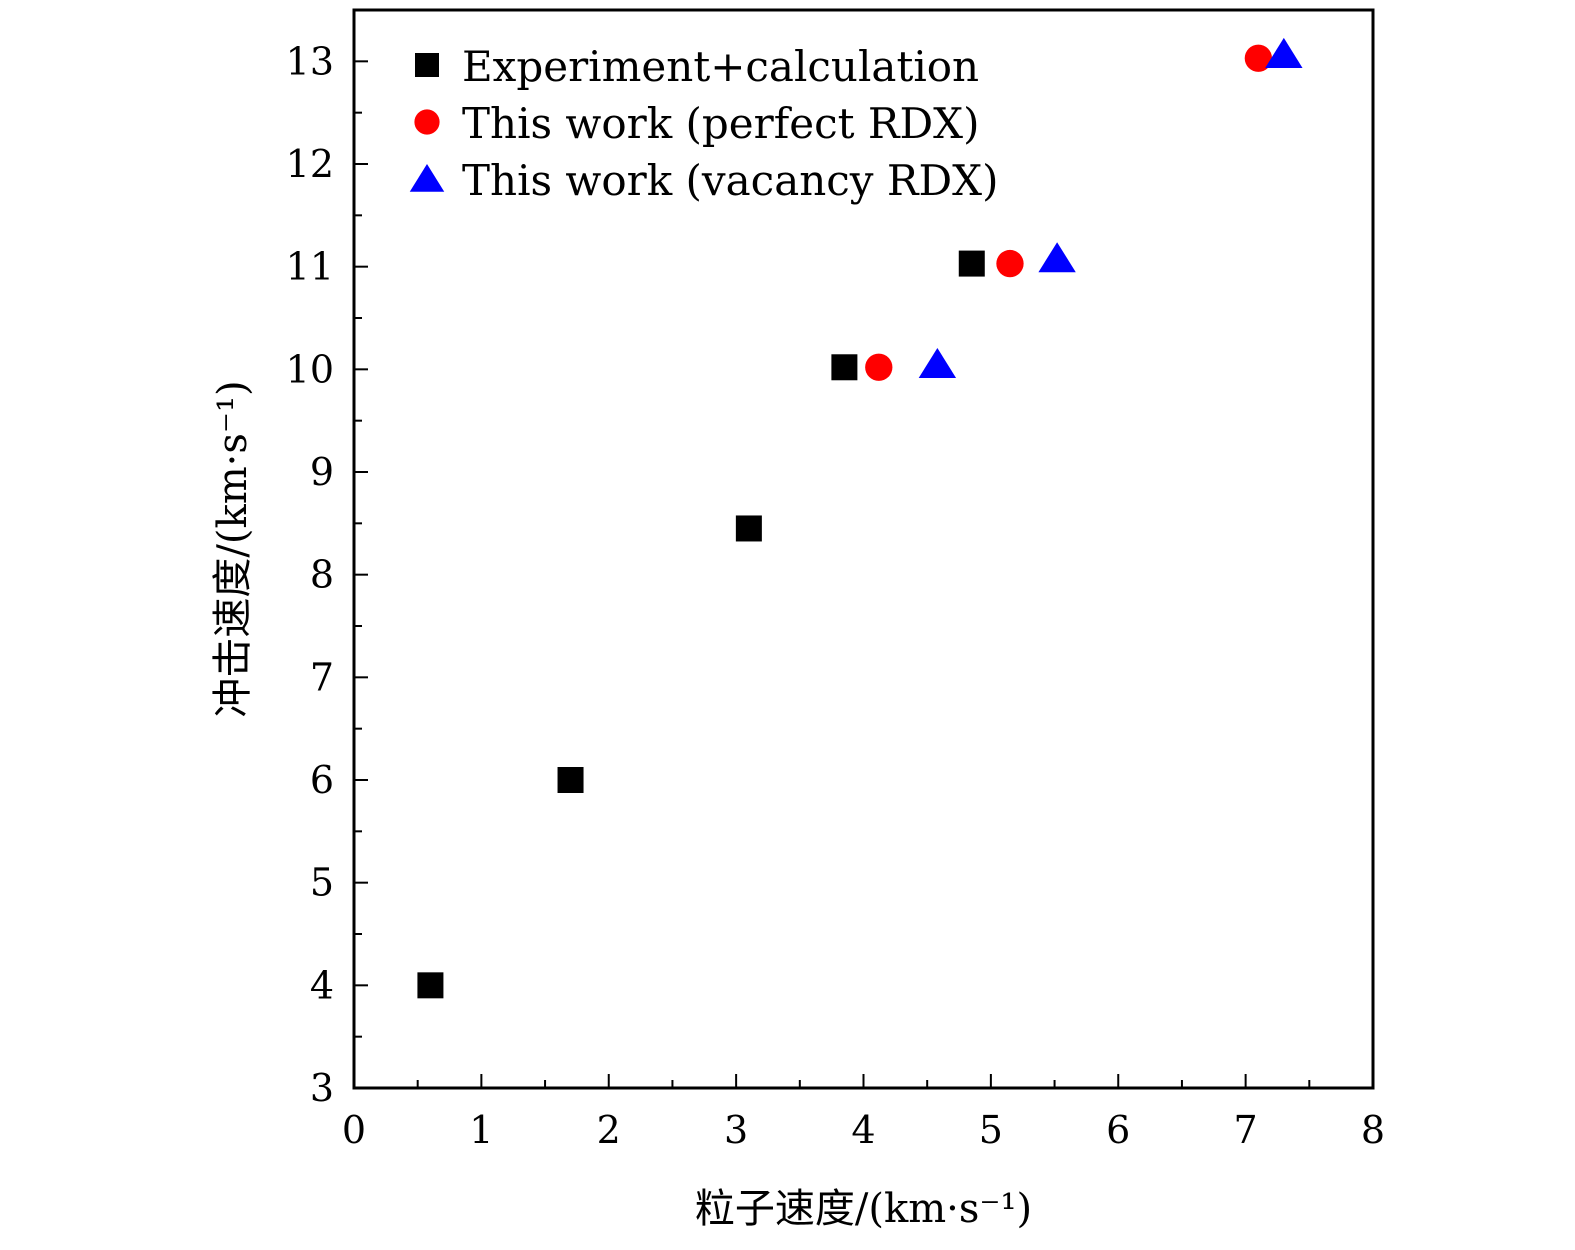  What do you see at coordinates (863, 1209) in the screenshot?
I see `x-axis-title: 粒子速度/(km·s⁻¹)` at bounding box center [863, 1209].